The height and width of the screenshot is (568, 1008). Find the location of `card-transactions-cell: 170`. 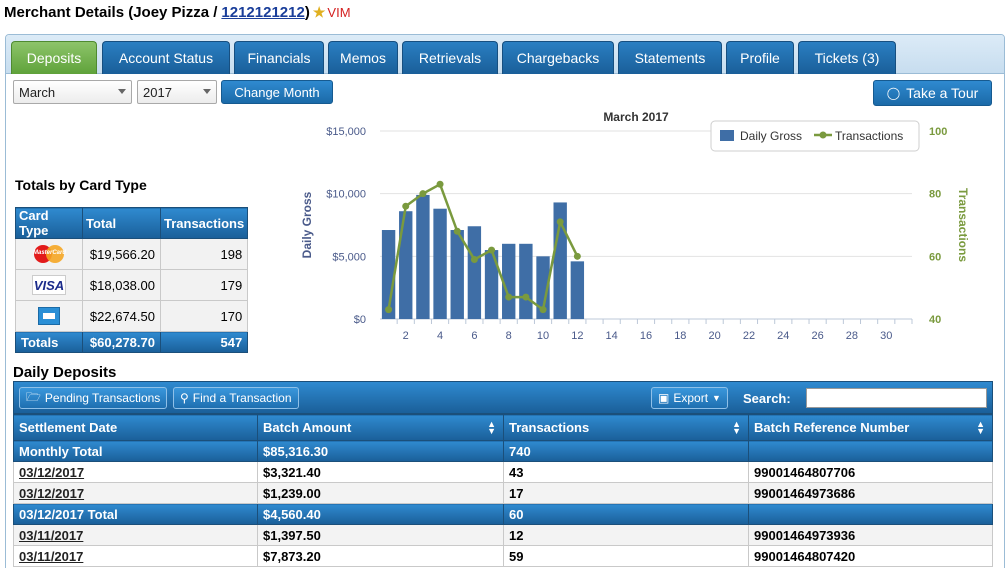

card-transactions-cell: 170 is located at coordinates (204, 316).